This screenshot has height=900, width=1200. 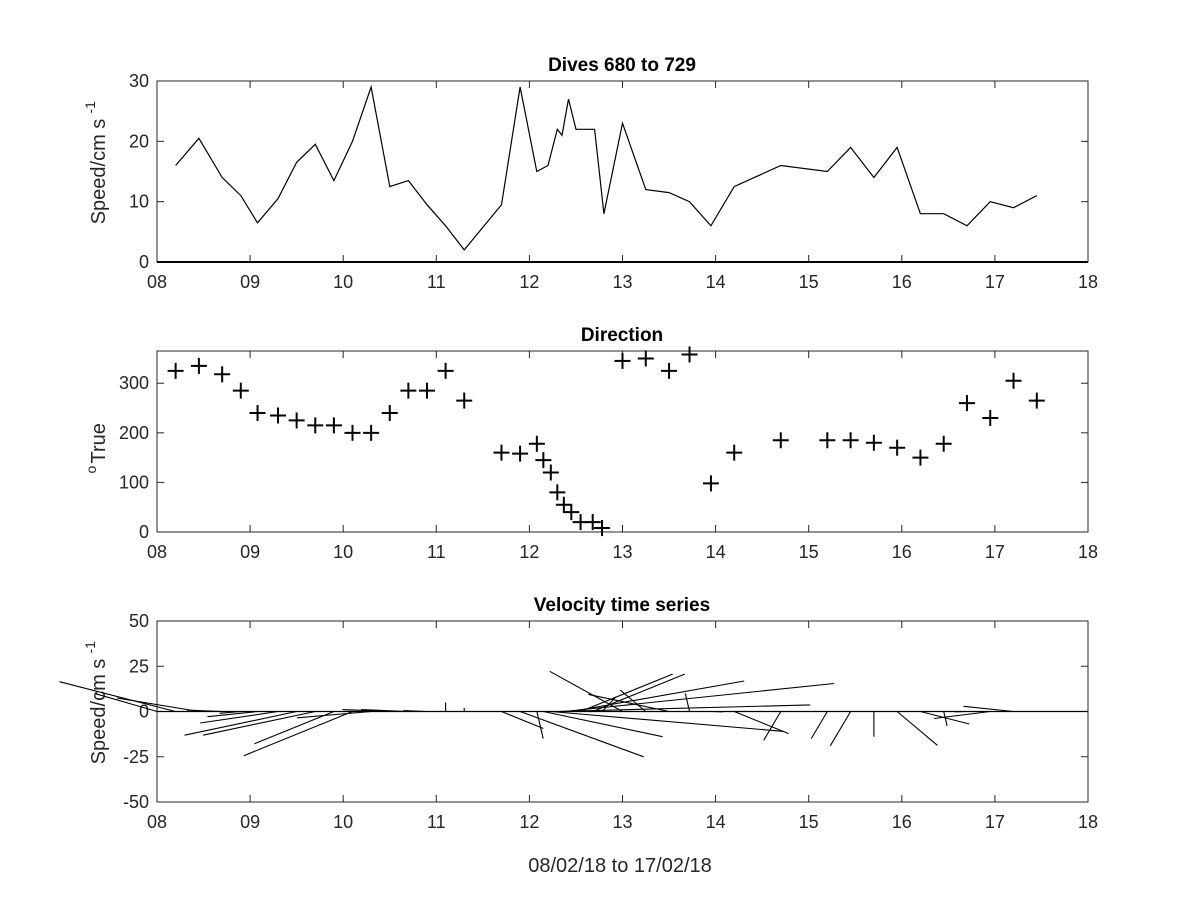 I want to click on velocity-panel-ylabel-superscript: -1, so click(x=90, y=647).